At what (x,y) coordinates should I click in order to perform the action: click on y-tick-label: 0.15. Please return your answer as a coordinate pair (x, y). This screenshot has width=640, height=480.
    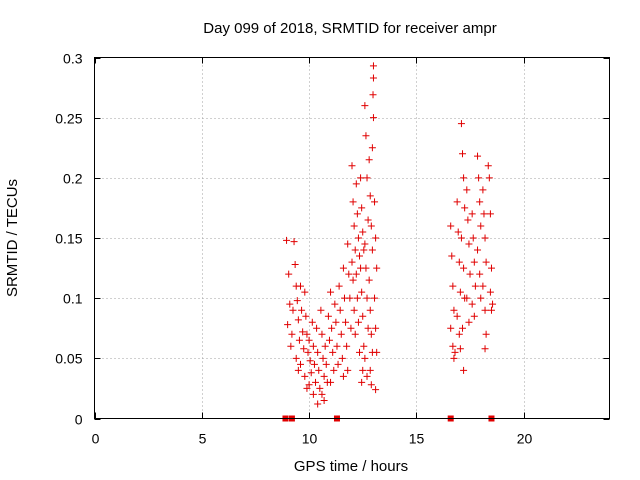
    Looking at the image, I should click on (68, 239).